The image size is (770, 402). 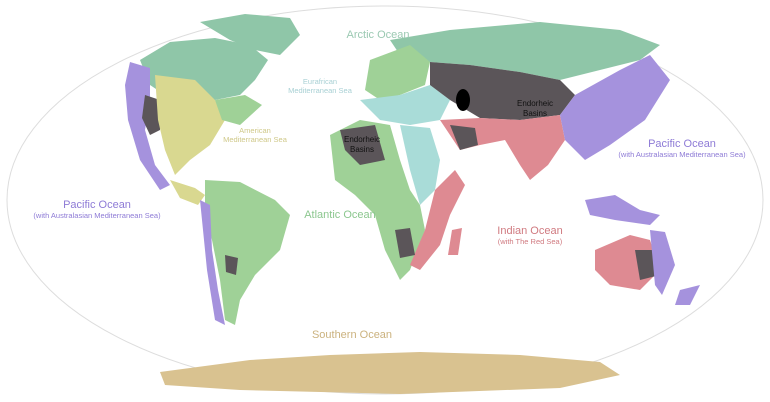 What do you see at coordinates (437, 220) in the screenshot?
I see `indian-basin-africa` at bounding box center [437, 220].